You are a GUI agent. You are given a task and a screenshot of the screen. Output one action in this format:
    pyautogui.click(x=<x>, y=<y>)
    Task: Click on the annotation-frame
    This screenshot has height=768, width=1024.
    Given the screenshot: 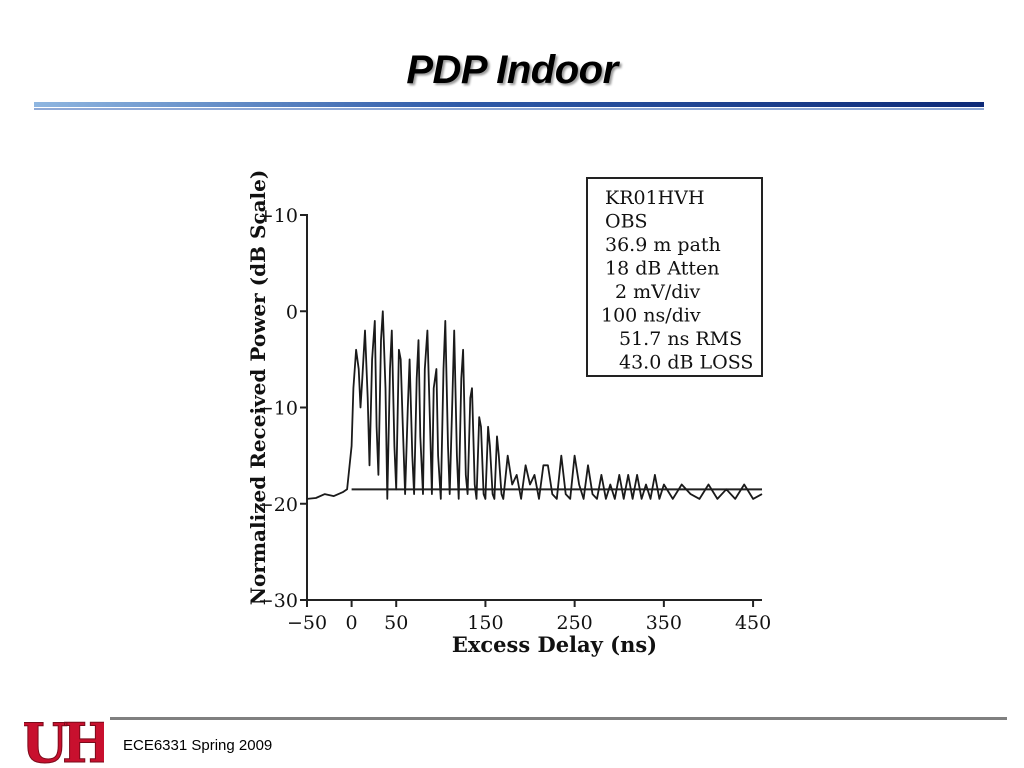 What is the action you would take?
    pyautogui.click(x=674, y=277)
    